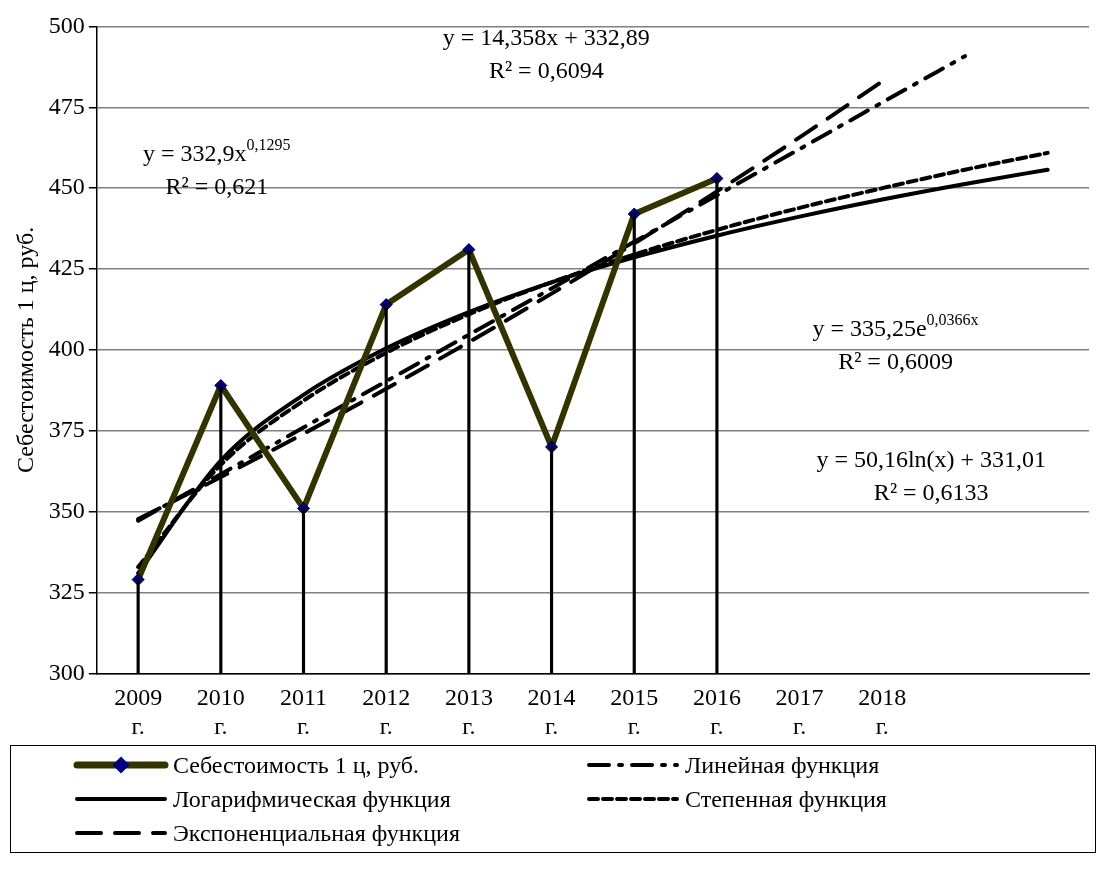 This screenshot has width=1096, height=885. What do you see at coordinates (66, 348) in the screenshot?
I see `y-tick-label: 400` at bounding box center [66, 348].